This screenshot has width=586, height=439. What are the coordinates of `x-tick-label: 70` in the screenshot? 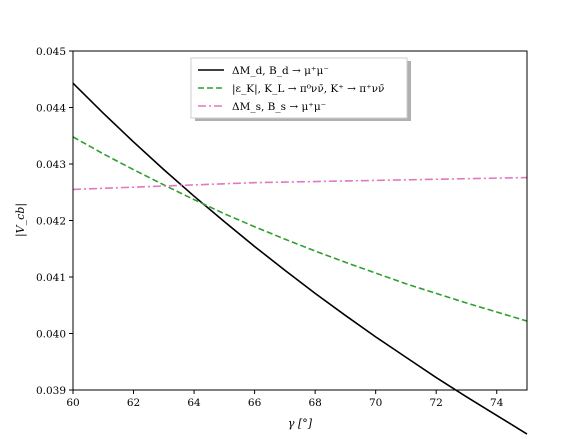 It's located at (375, 403).